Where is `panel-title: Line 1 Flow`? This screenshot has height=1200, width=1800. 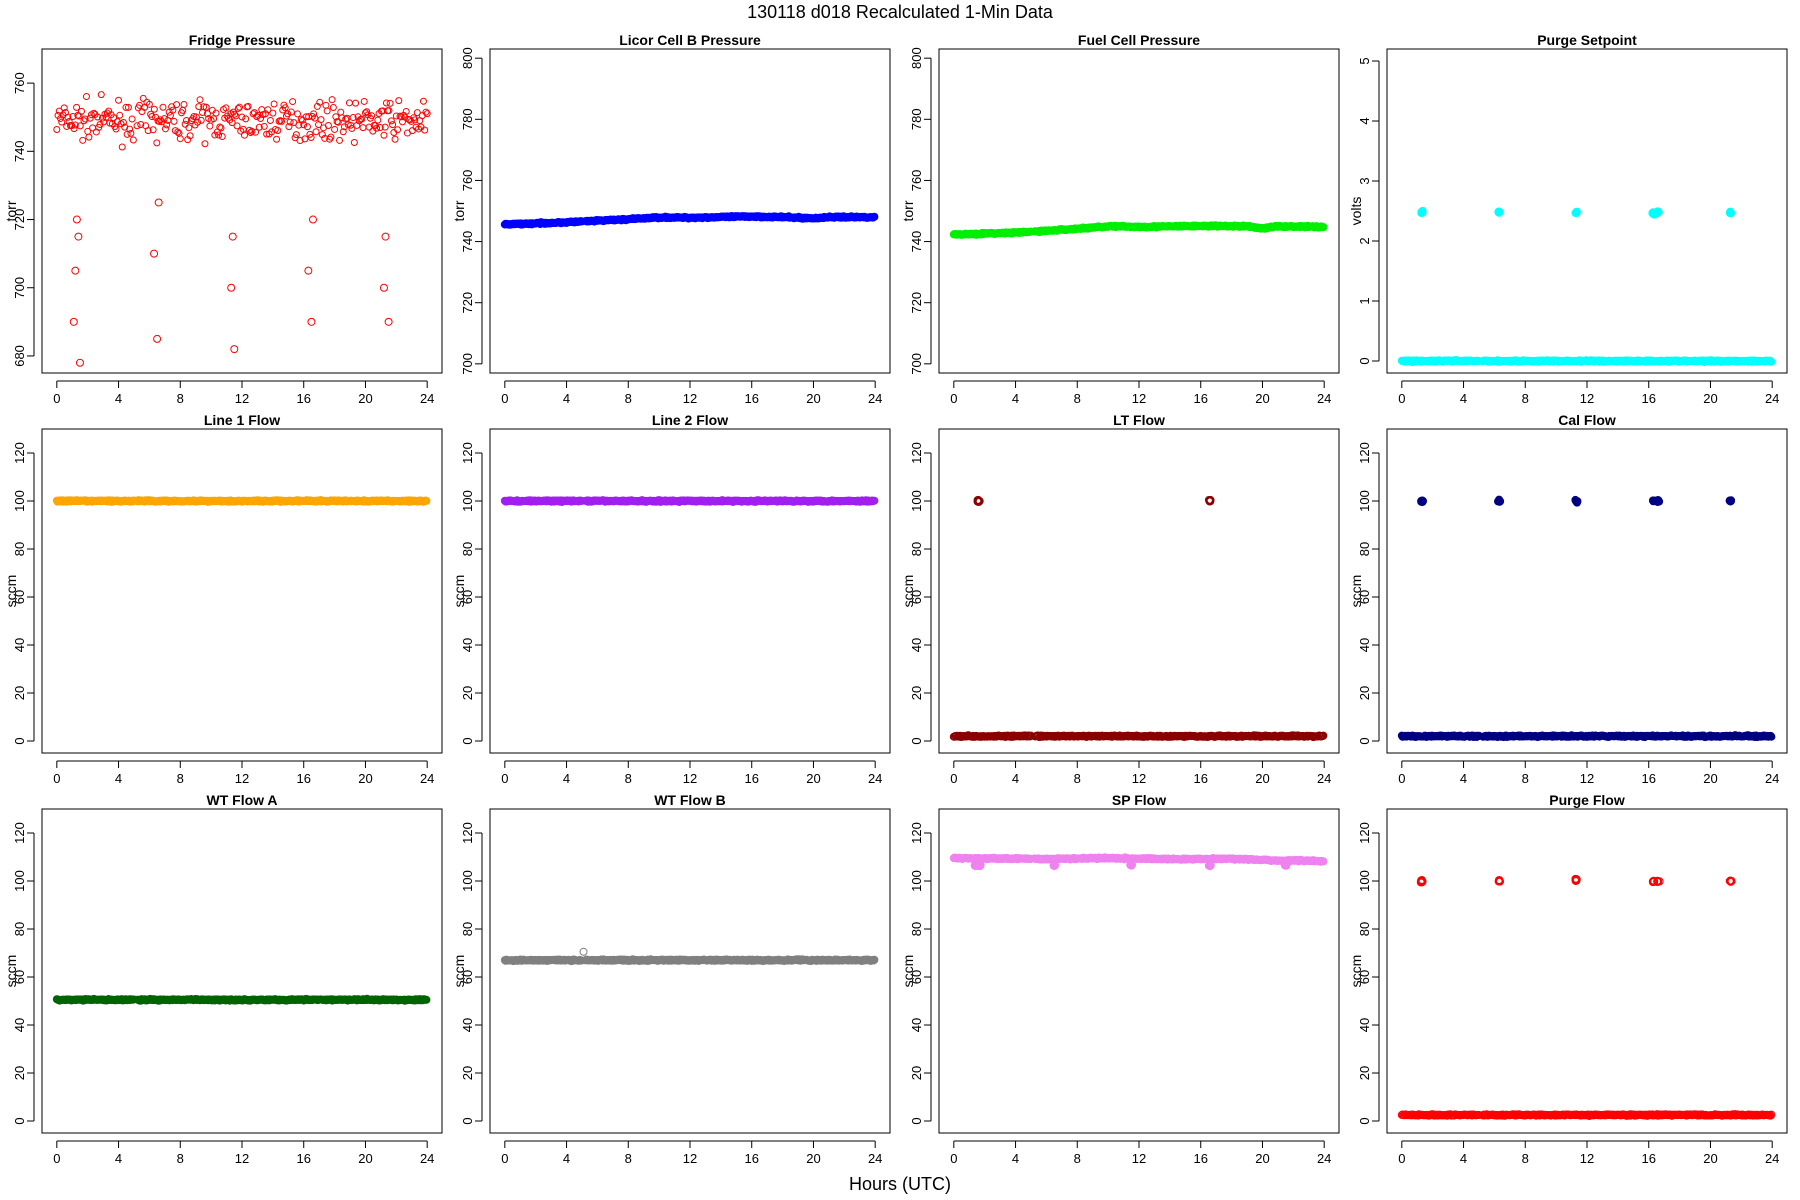
panel-title: Line 1 Flow is located at coordinates (242, 420).